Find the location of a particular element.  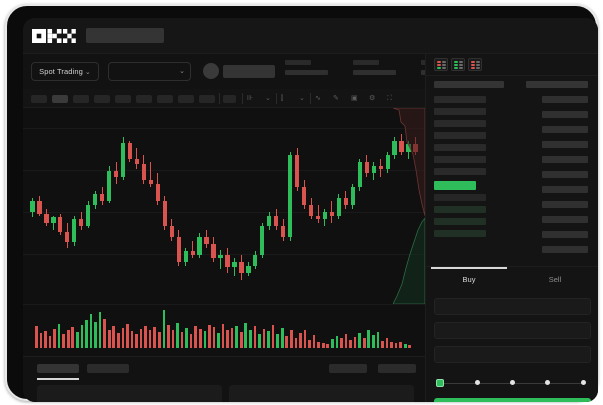

orderbook-header-right is located at coordinates (557, 84).